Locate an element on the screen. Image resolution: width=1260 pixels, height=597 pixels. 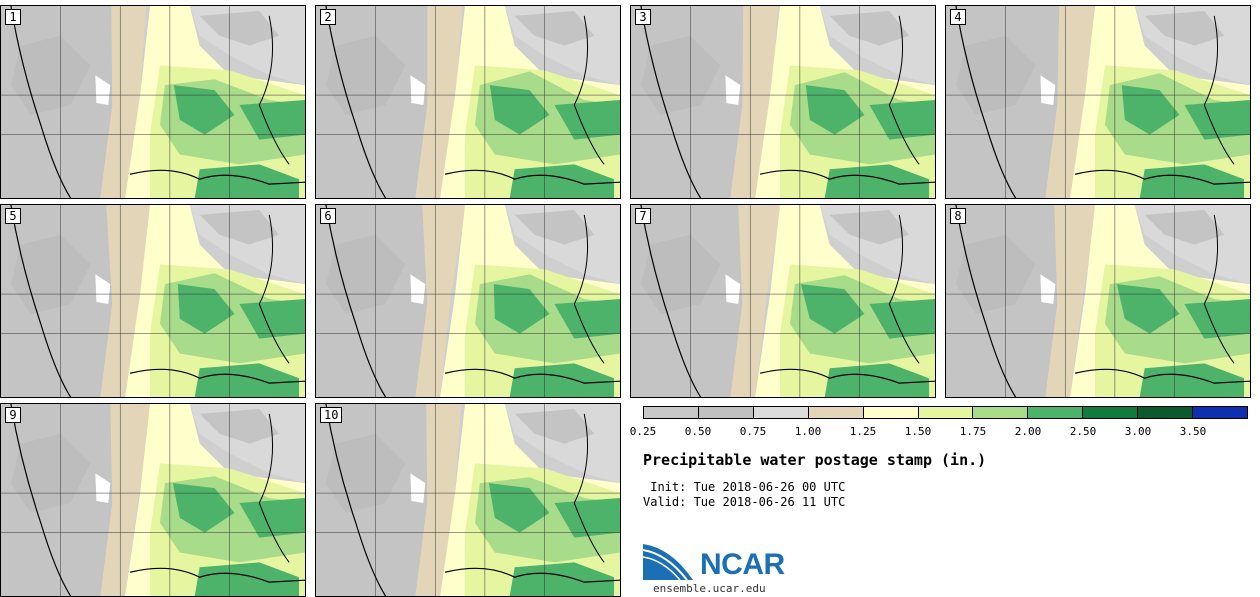
panel-number: 3 is located at coordinates (643, 17).